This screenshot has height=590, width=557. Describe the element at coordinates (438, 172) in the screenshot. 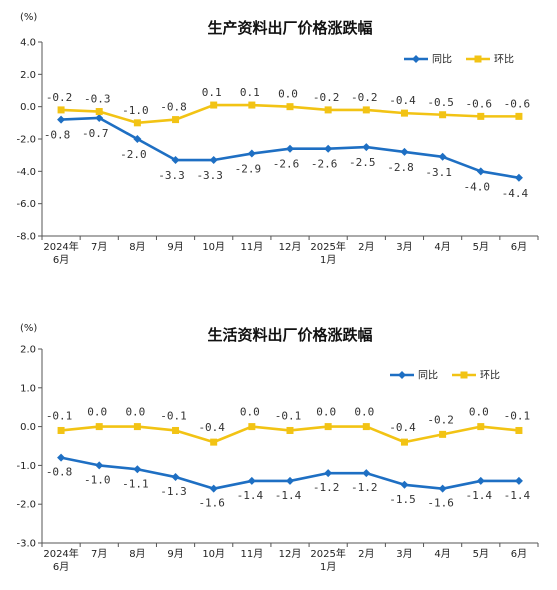

I see `data-label-yoy: -3.1` at that location.